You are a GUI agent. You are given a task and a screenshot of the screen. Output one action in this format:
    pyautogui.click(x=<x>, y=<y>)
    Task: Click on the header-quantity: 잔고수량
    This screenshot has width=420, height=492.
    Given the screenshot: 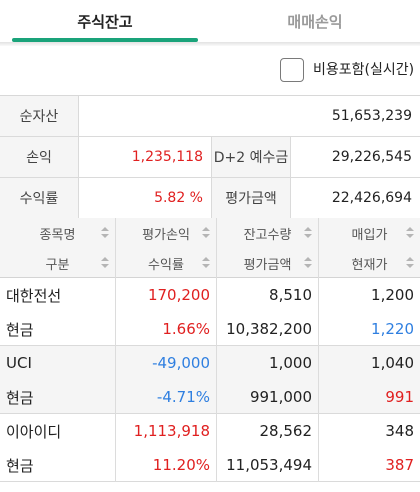 What is the action you would take?
    pyautogui.click(x=267, y=233)
    